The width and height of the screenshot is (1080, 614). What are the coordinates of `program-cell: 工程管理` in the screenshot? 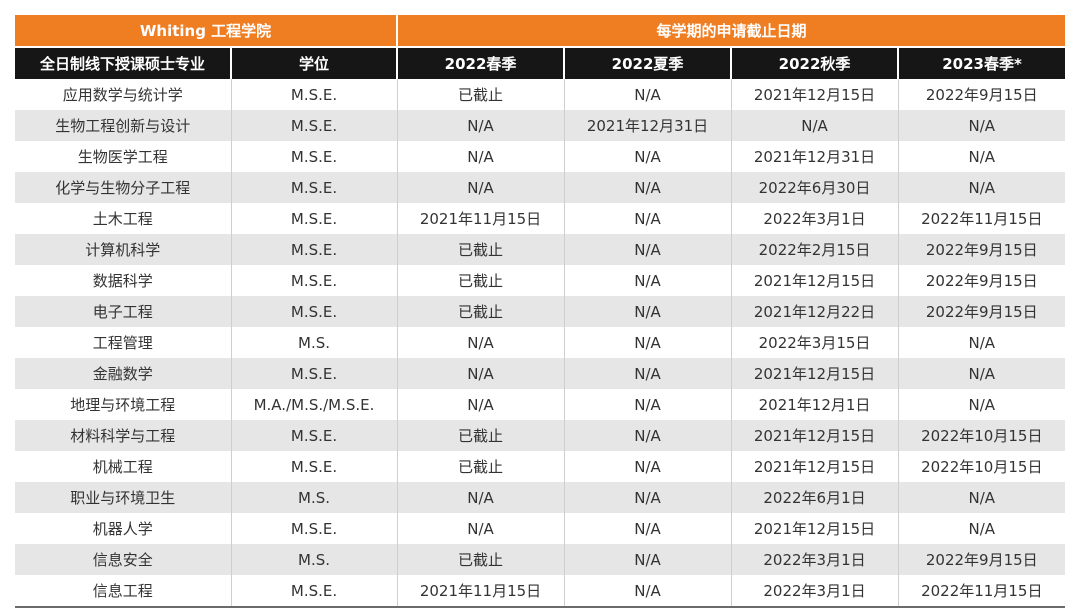 It's located at (123, 342).